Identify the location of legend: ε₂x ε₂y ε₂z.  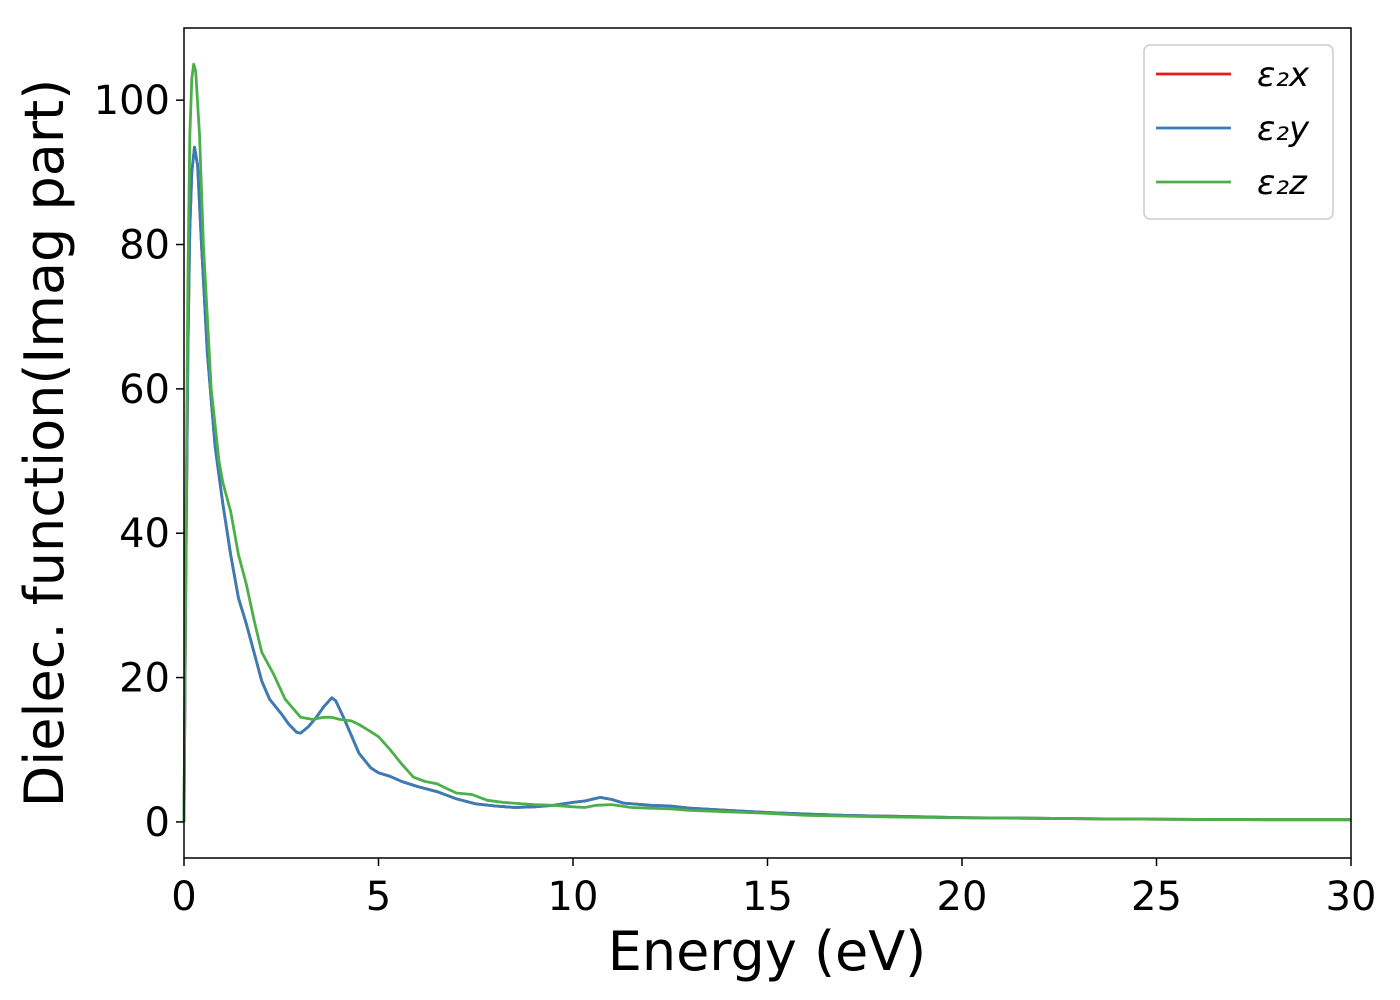
(1238, 132).